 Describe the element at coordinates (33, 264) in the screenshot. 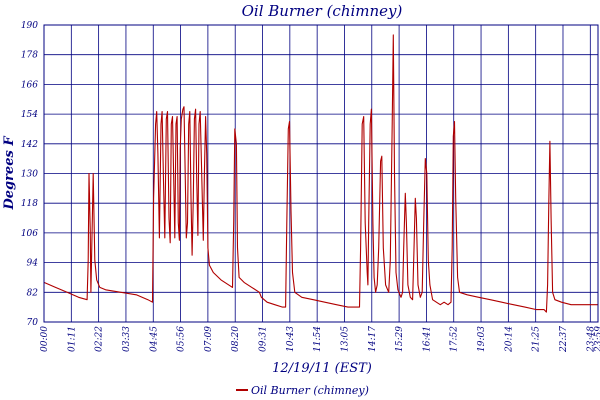

I see `y-tick-label: 94` at that location.